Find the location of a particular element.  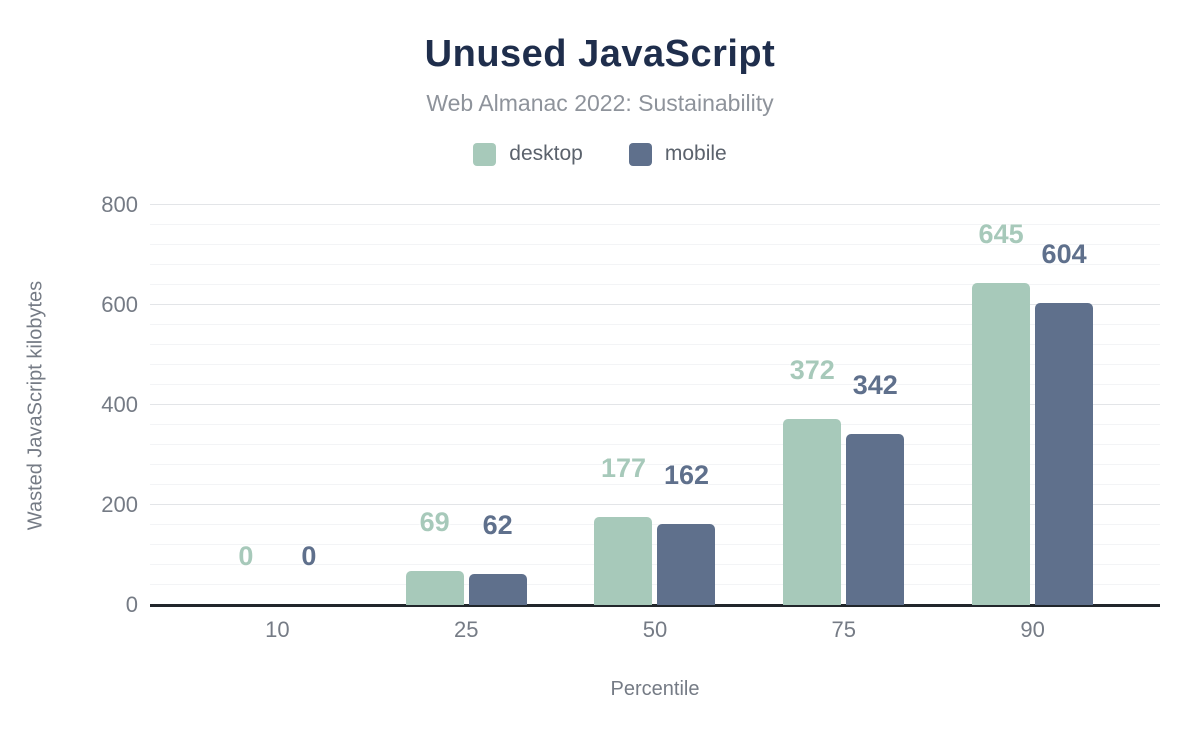

x-tick-label: 75 is located at coordinates (844, 629).